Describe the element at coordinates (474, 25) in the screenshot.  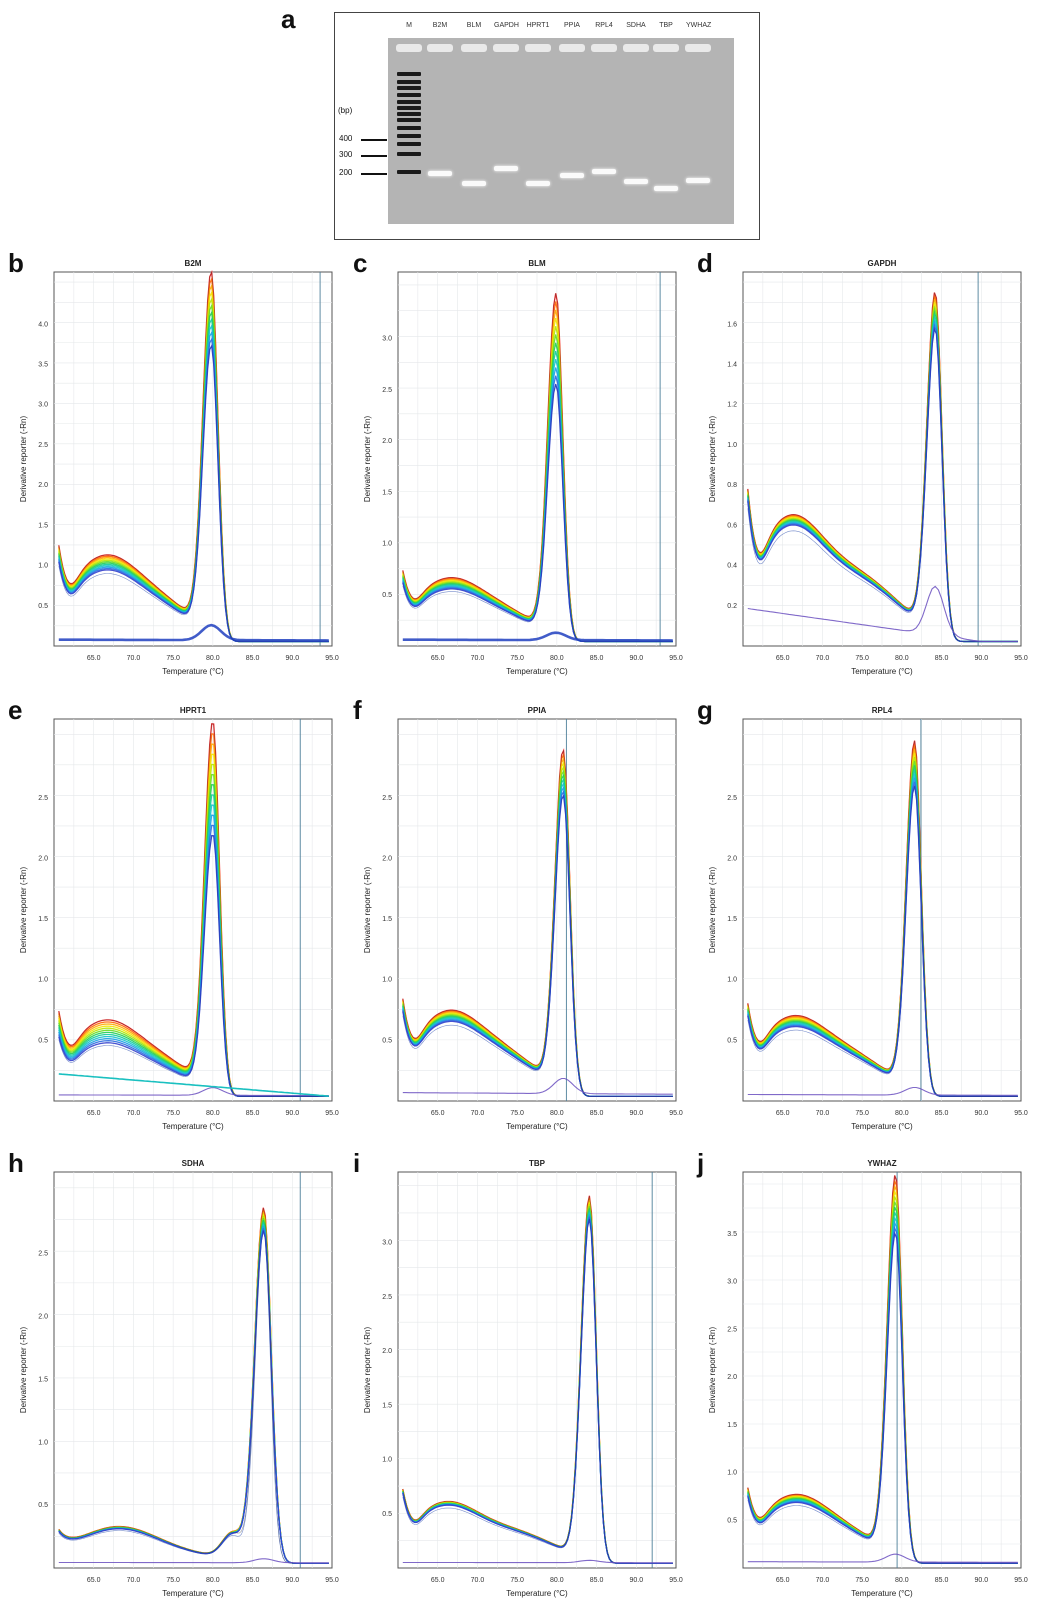
I see `gel-lane-label: BLM` at that location.